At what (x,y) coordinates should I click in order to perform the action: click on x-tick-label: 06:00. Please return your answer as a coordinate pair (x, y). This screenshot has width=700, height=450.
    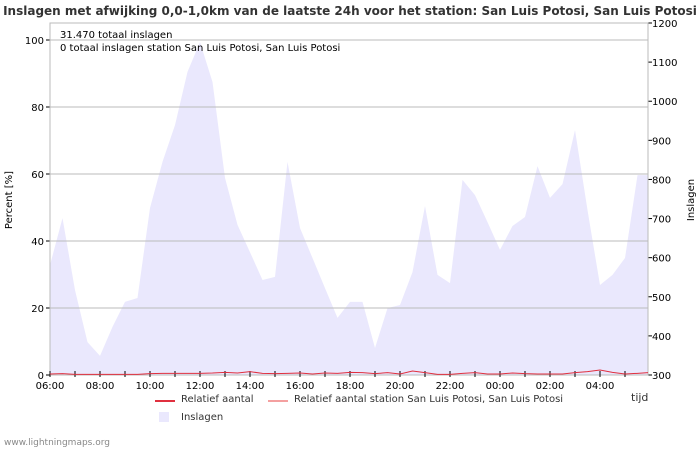
    Looking at the image, I should click on (50, 386).